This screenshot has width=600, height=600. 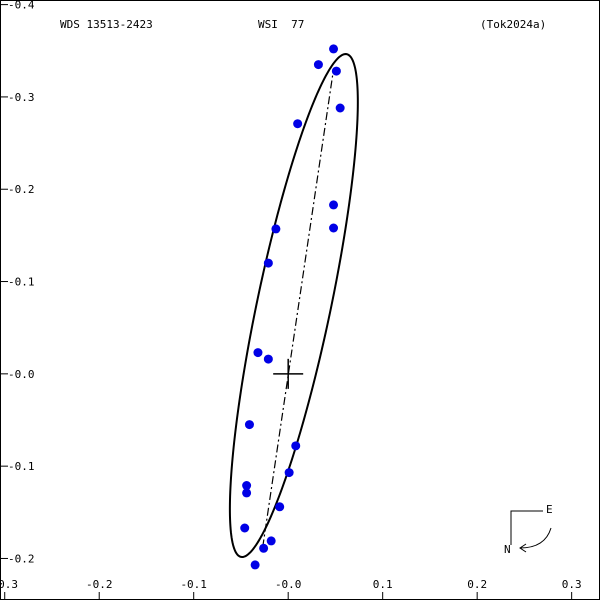 I want to click on x-tick-label: 0.3, so click(x=572, y=584).